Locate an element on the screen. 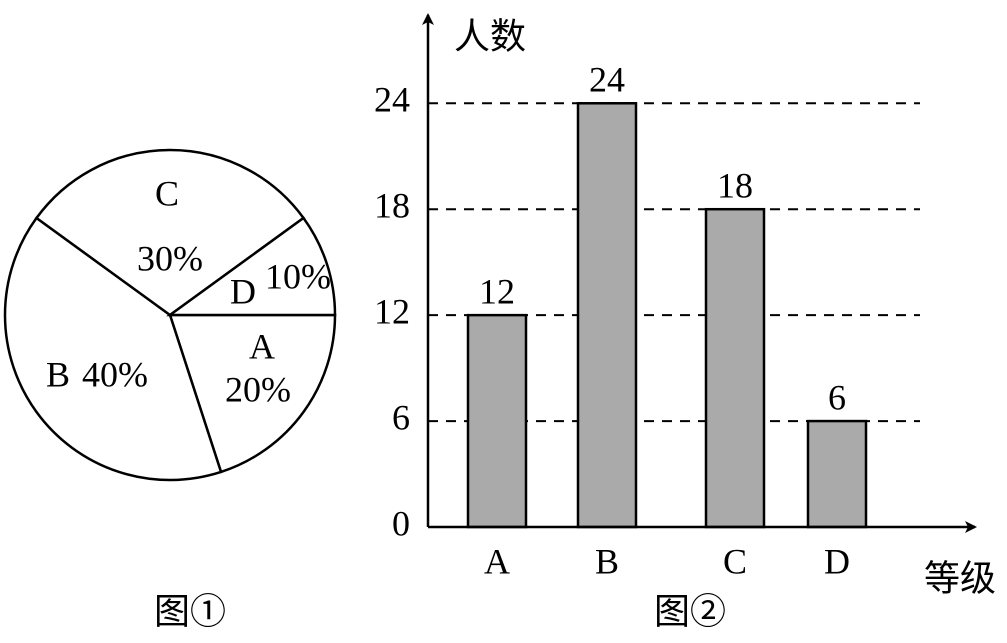 The height and width of the screenshot is (643, 1007). y-tick-label: 0 is located at coordinates (401, 523).